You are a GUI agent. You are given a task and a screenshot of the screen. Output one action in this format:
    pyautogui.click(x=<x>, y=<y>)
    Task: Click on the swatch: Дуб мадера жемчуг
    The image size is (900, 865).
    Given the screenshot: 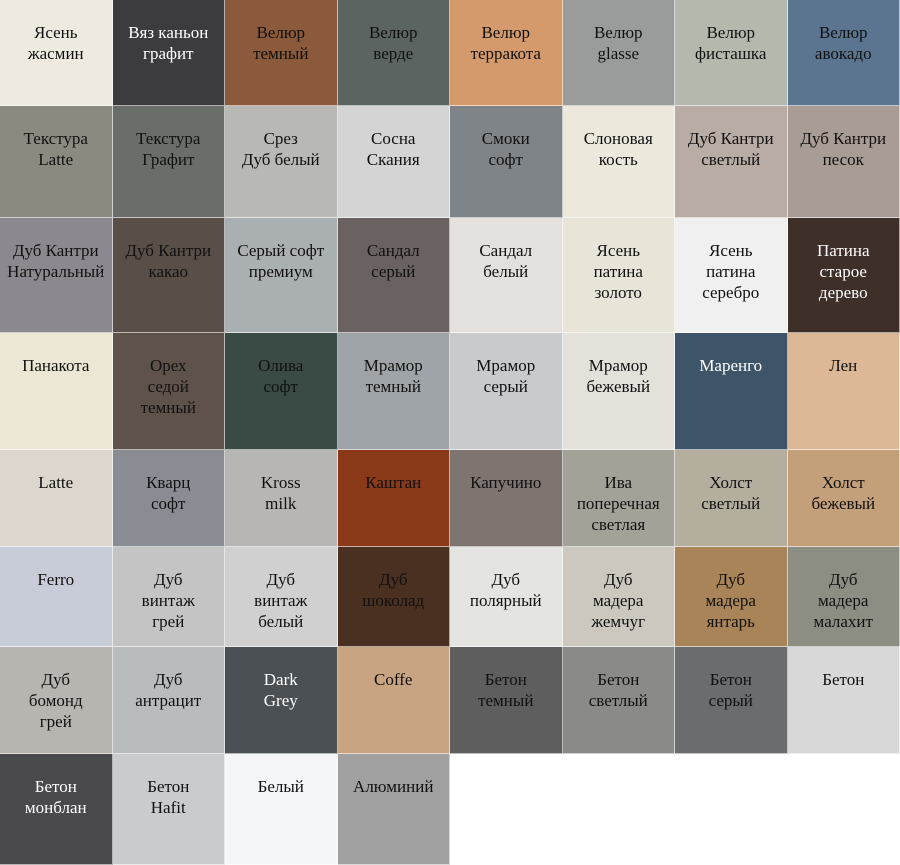 What is the action you would take?
    pyautogui.click(x=618, y=597)
    